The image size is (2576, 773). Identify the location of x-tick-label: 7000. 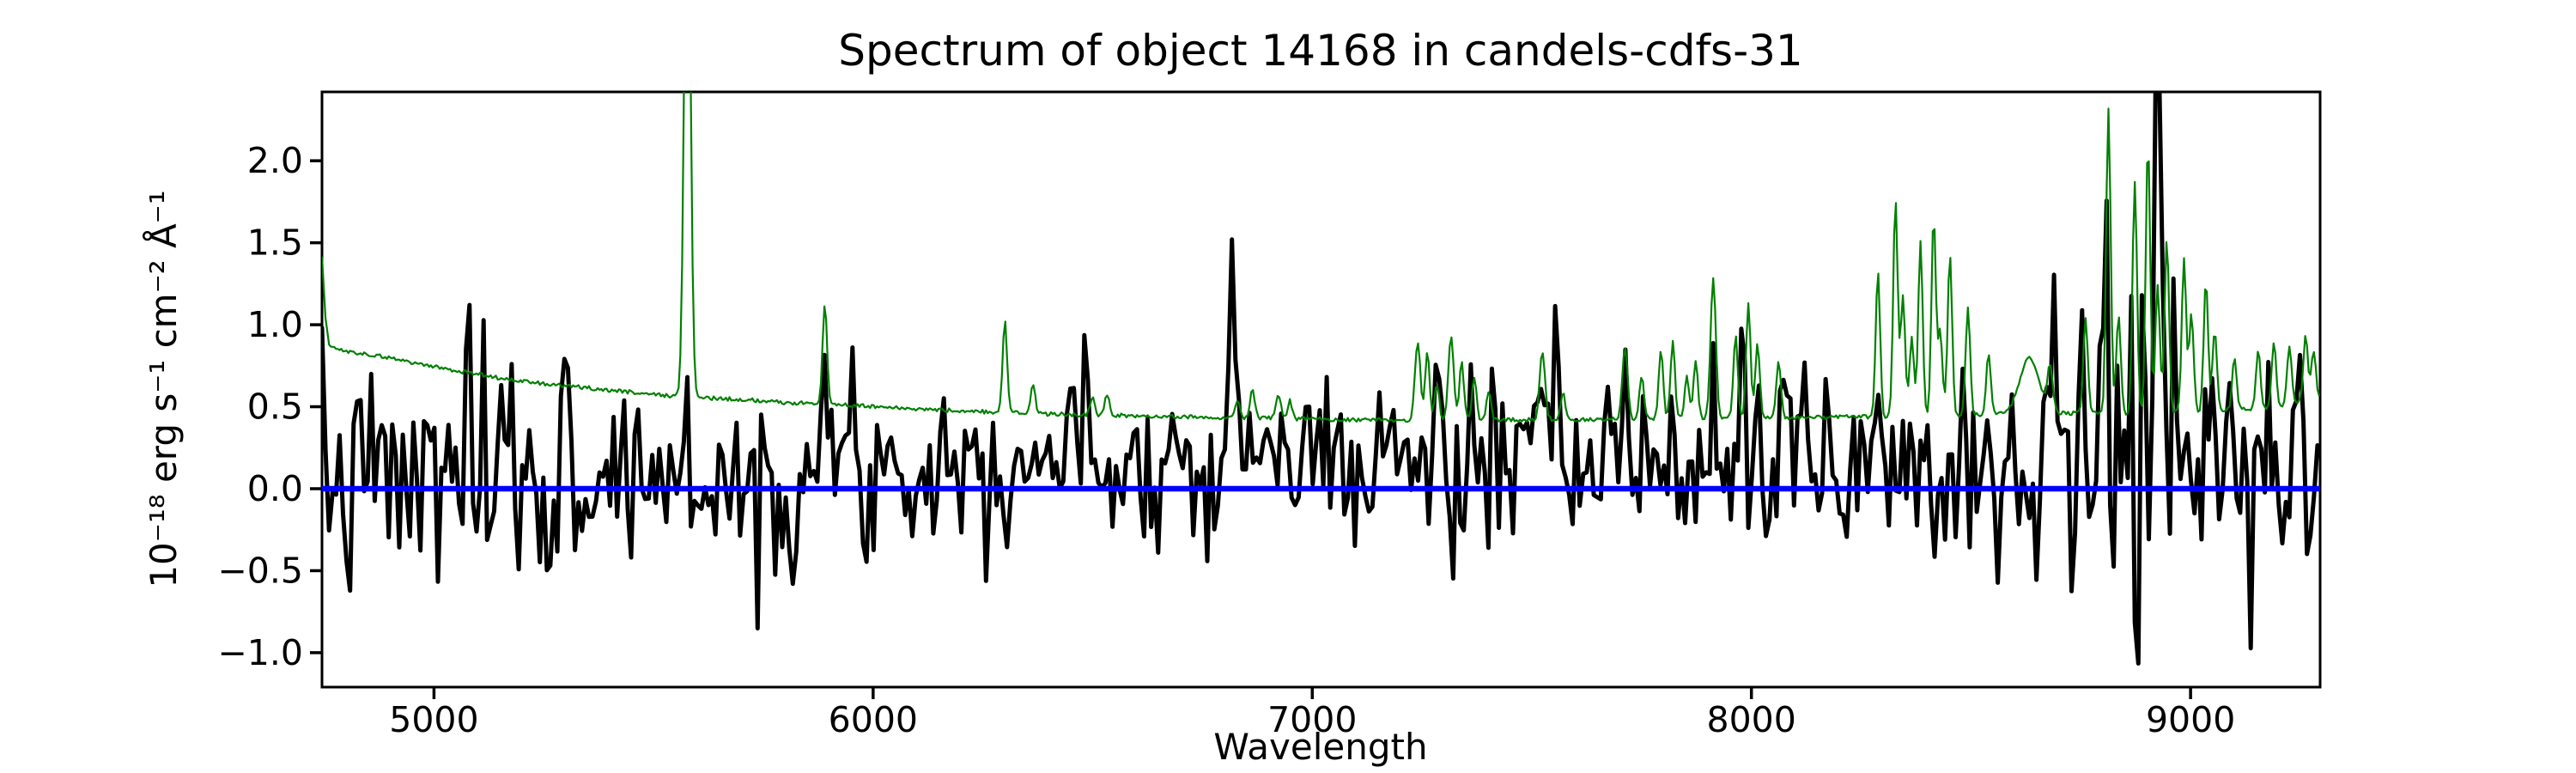
(1312, 719).